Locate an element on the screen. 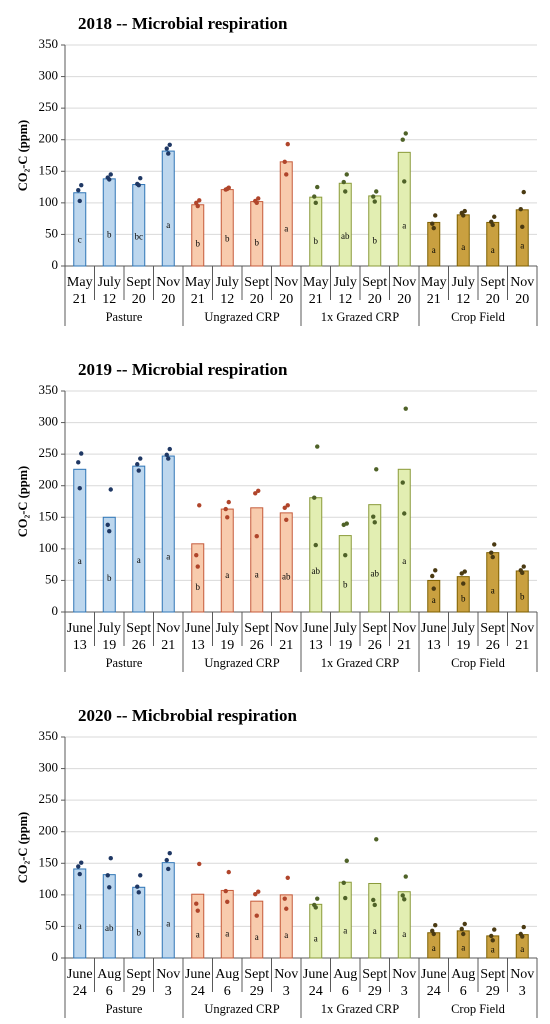 Image resolution: width=550 pixels, height=1024 pixels. x-tick-label: Aug is located at coordinates (463, 974).